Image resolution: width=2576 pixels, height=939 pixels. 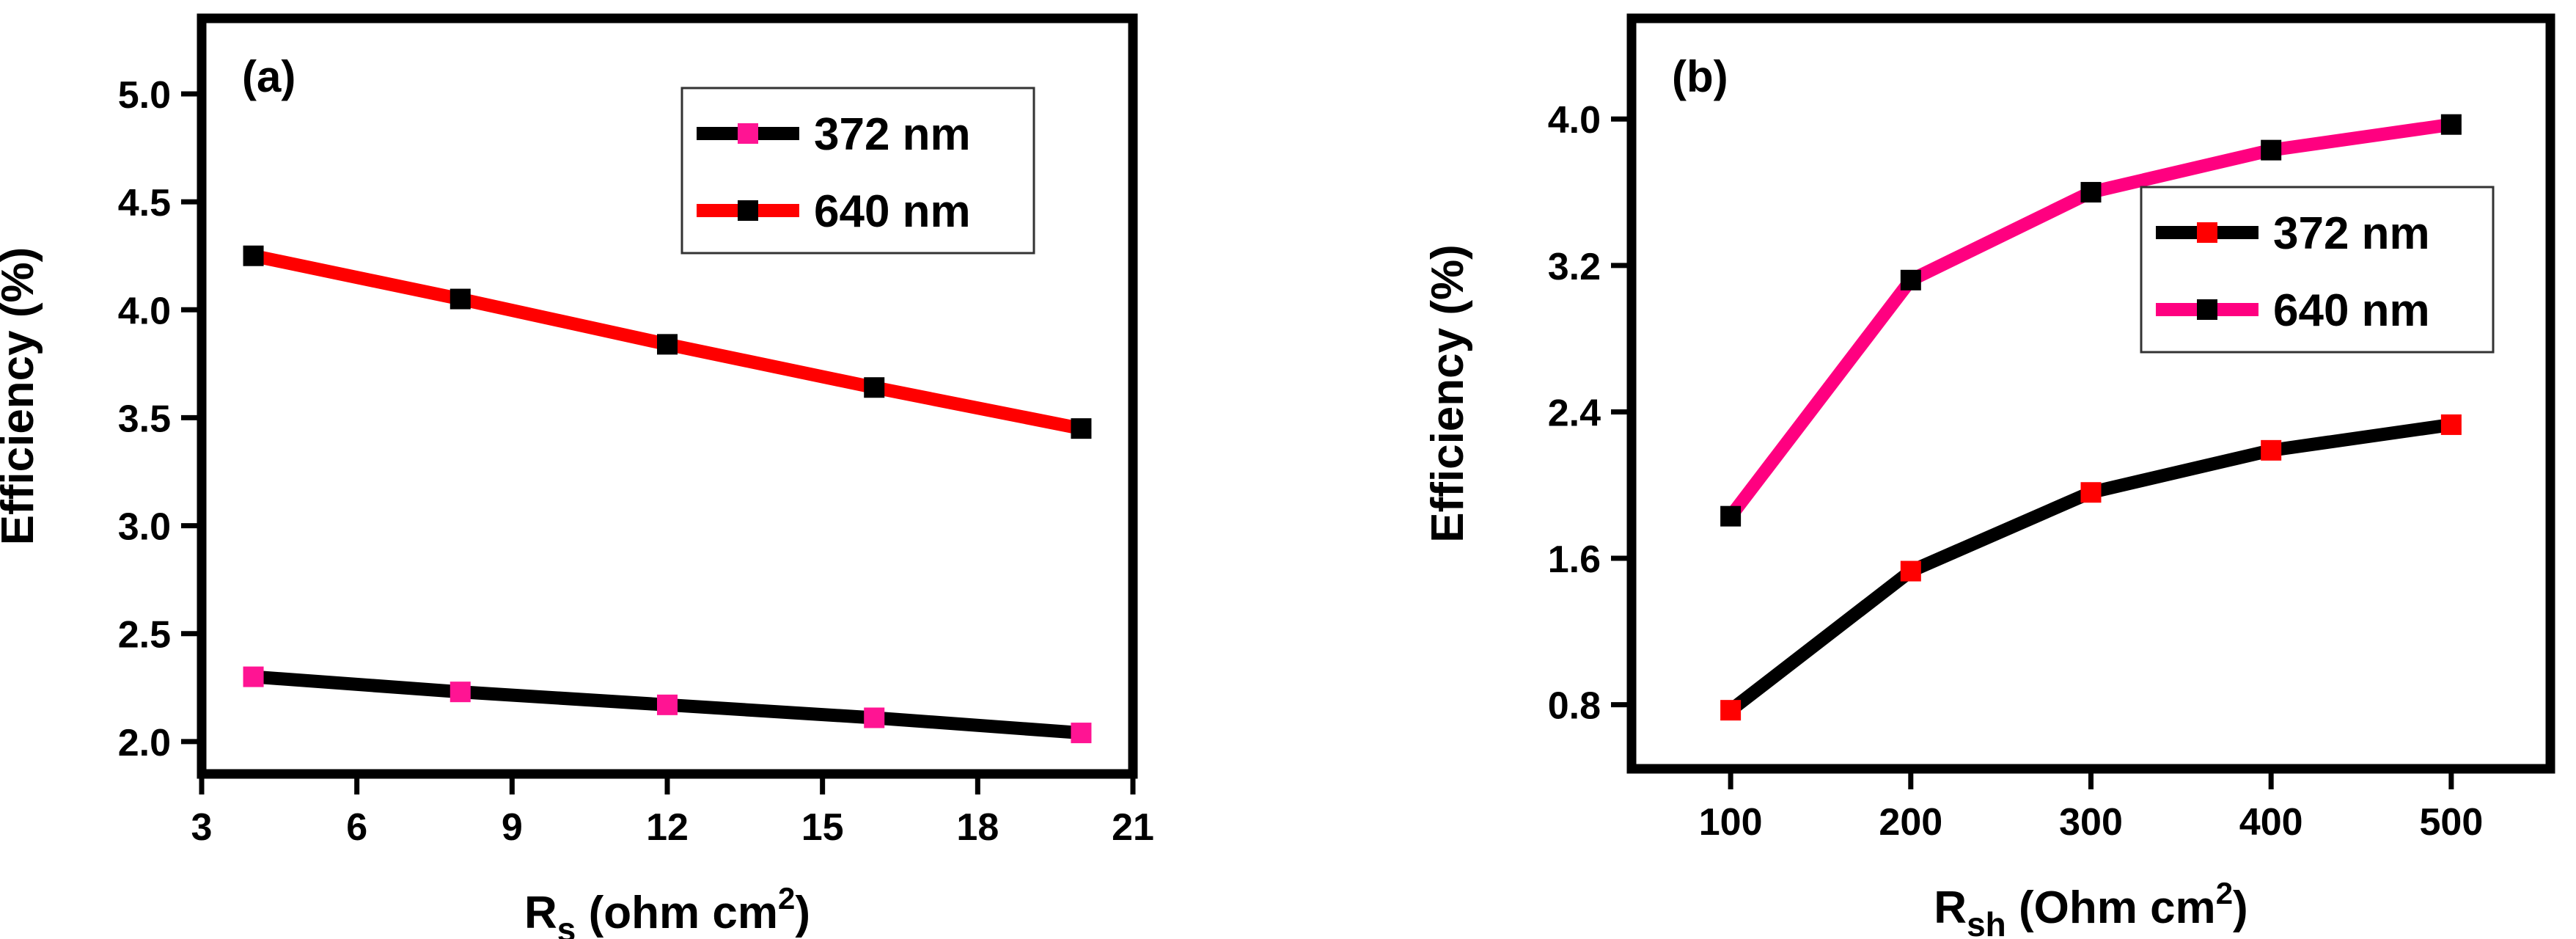 What do you see at coordinates (1700, 77) in the screenshot?
I see `panel-label: (b)` at bounding box center [1700, 77].